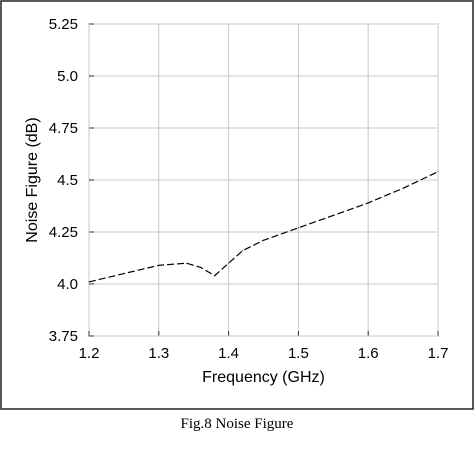 This screenshot has height=459, width=474. I want to click on y-tick-label: 4.5, so click(67, 180).